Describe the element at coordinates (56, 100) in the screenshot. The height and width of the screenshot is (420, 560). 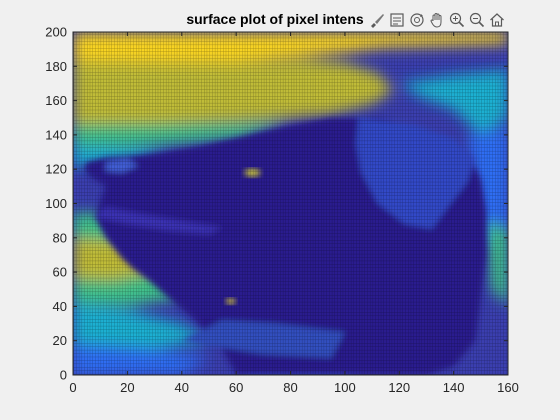
I see `y-tick-label: 160` at that location.